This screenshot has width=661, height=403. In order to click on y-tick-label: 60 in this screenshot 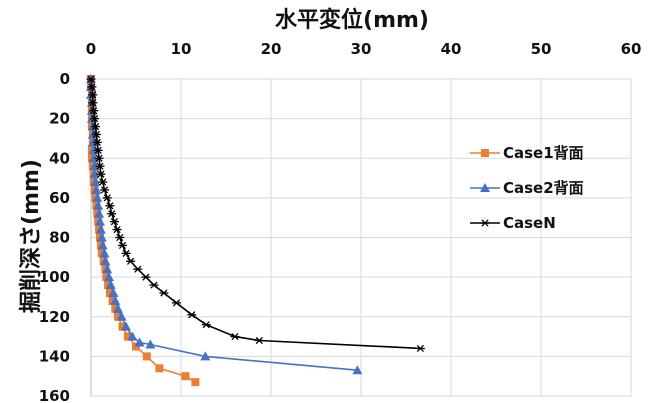, I will do `click(59, 198)`.